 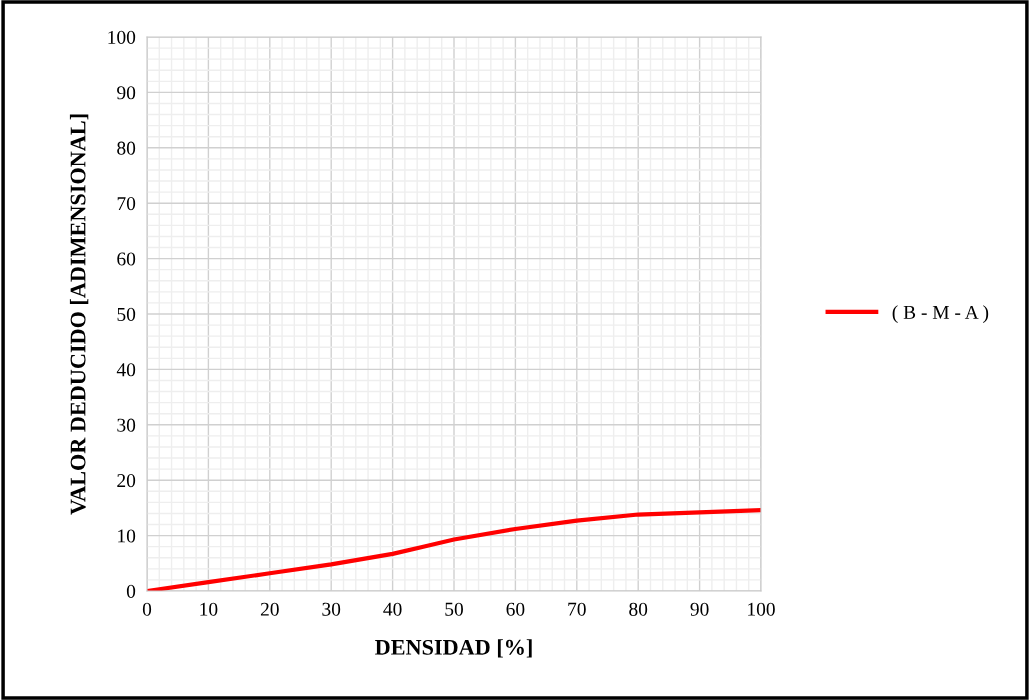 I want to click on y-tick-label: 0, so click(x=131, y=591).